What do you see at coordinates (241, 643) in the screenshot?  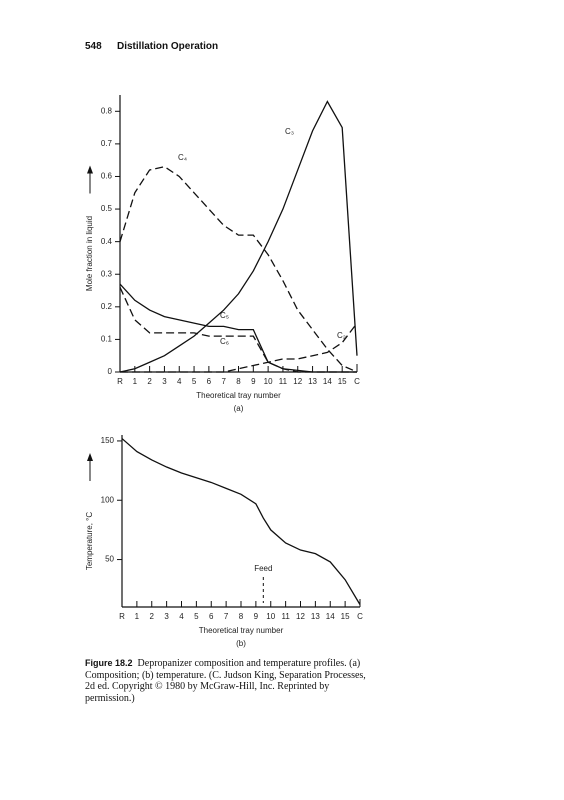 I see `panel-label: (b)` at bounding box center [241, 643].